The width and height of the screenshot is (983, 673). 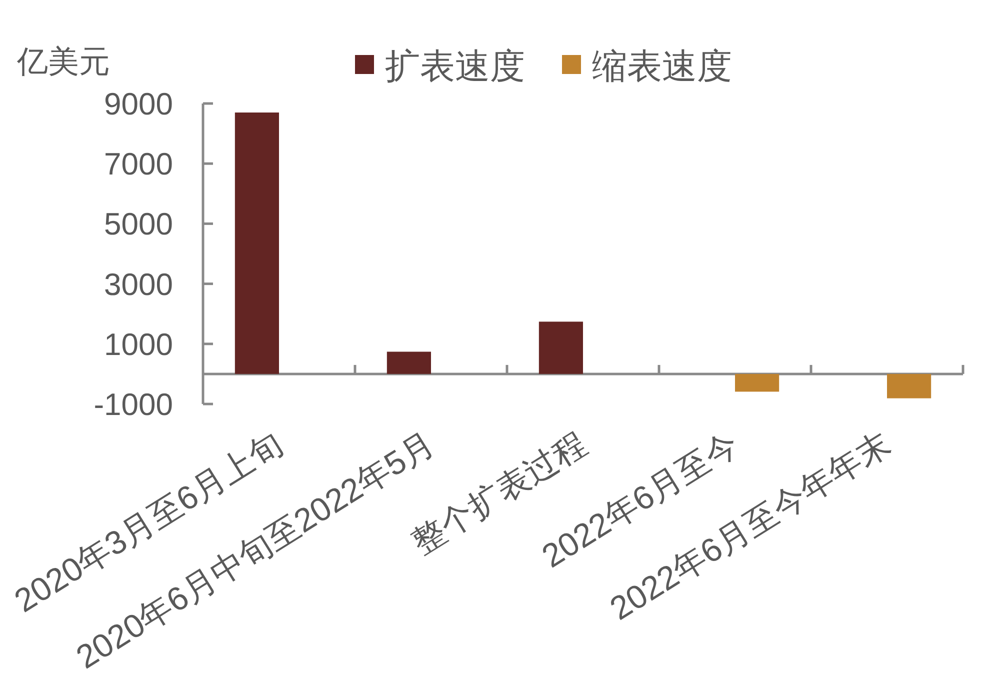 What do you see at coordinates (133, 404) in the screenshot?
I see `y-tick-label: -1000` at bounding box center [133, 404].